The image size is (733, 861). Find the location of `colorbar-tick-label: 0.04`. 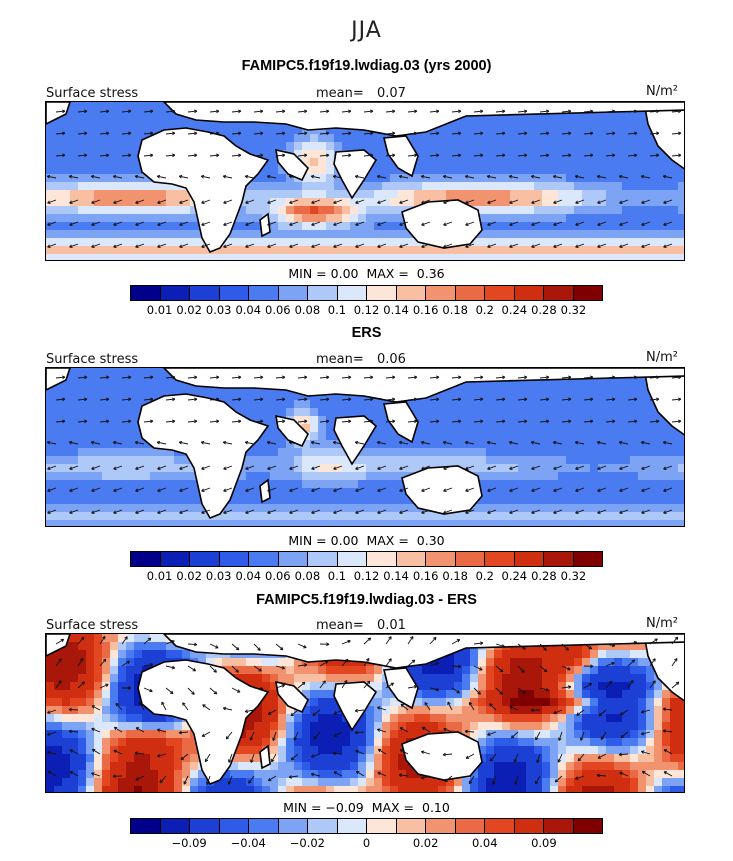

colorbar-tick-label: 0.04 is located at coordinates (248, 310).